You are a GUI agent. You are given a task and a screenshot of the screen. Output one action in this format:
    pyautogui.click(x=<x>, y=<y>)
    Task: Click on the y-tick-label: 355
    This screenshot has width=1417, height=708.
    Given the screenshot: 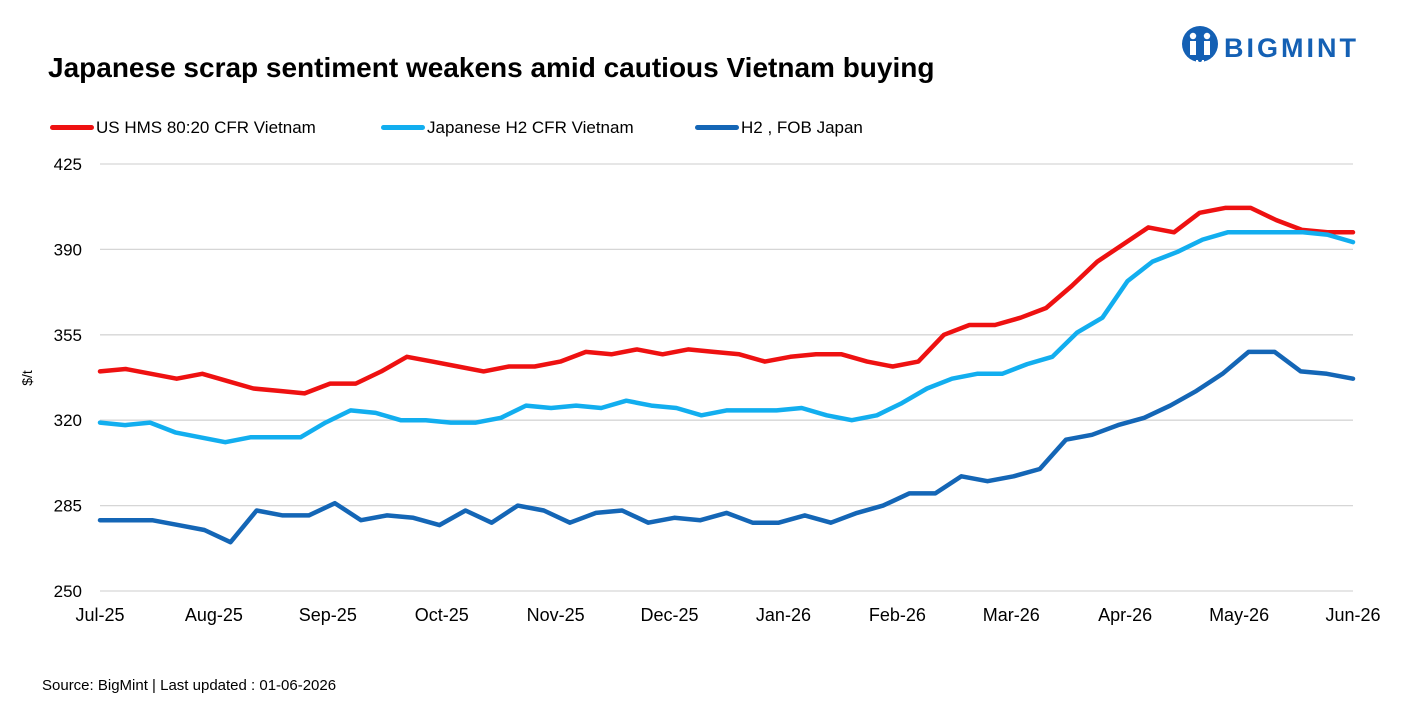 What is the action you would take?
    pyautogui.click(x=68, y=335)
    